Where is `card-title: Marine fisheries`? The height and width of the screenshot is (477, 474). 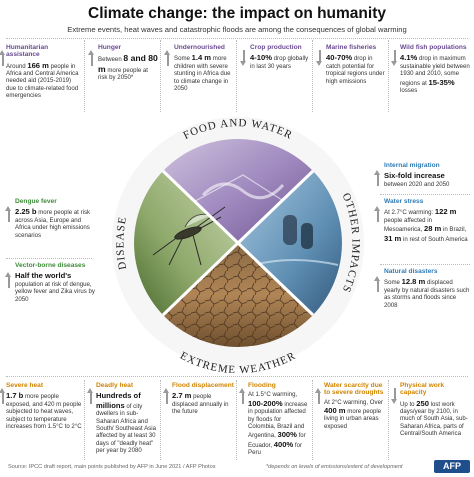
card-title: Marine fisheries is located at coordinates (351, 47).